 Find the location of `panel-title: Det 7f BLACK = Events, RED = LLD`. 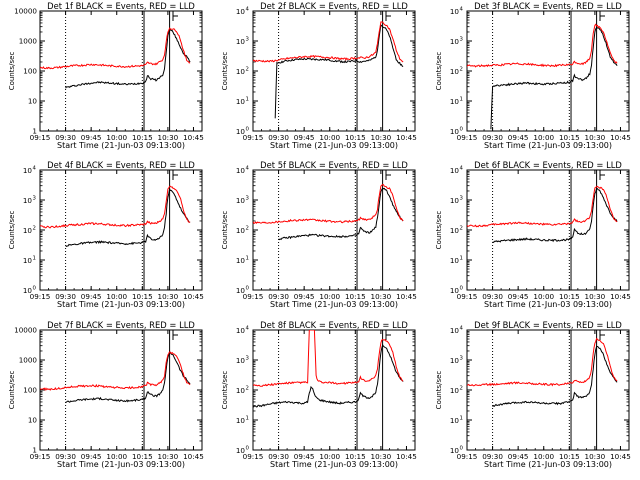

panel-title: Det 7f BLACK = Events, RED = LLD is located at coordinates (121, 325).